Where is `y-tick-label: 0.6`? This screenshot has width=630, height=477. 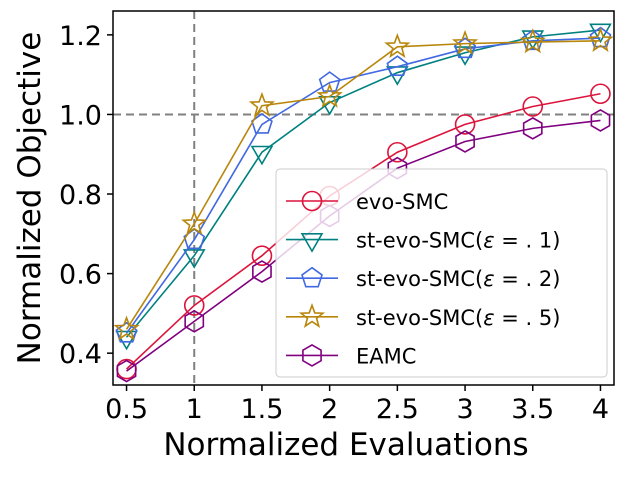
y-tick-label: 0.6 is located at coordinates (80, 275).